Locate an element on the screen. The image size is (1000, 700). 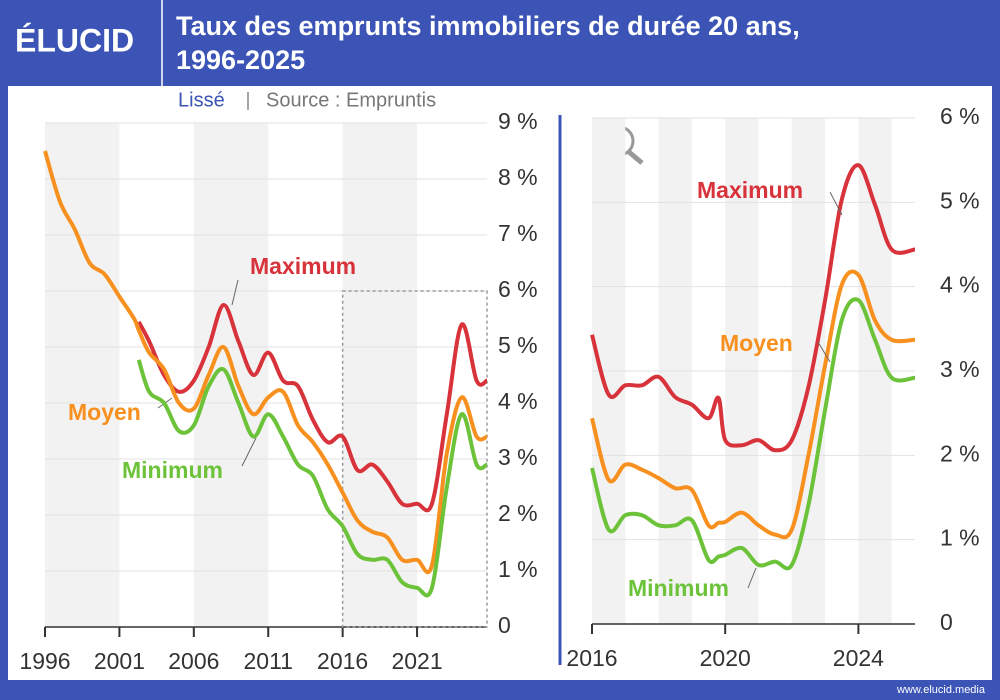
zoom-box is located at coordinates (414, 459).